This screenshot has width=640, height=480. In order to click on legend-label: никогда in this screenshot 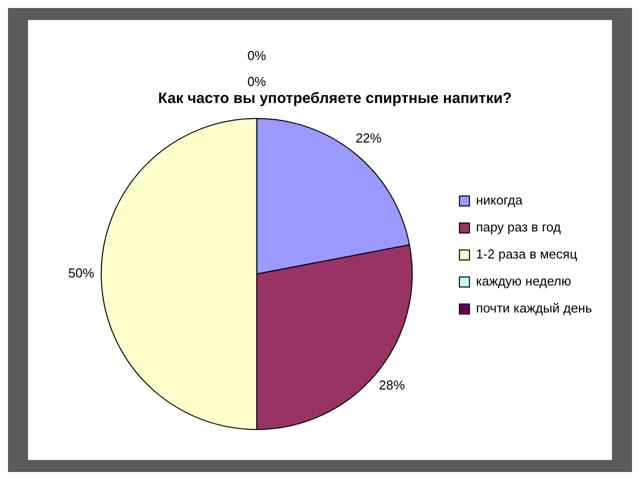, I will do `click(500, 200)`.